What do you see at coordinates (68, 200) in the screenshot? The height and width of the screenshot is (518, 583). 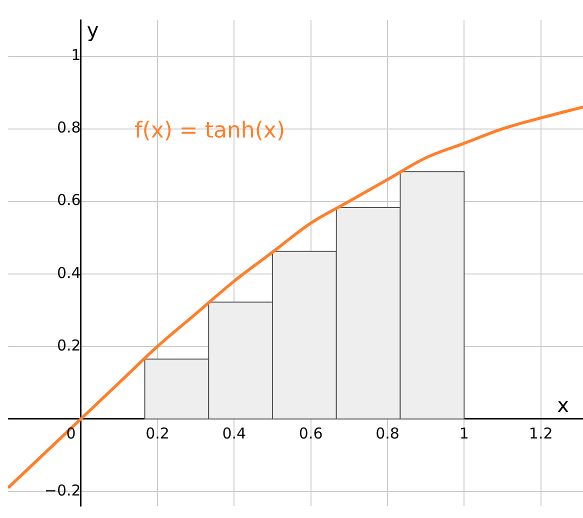 I see `y-tick-label: 0.6` at bounding box center [68, 200].